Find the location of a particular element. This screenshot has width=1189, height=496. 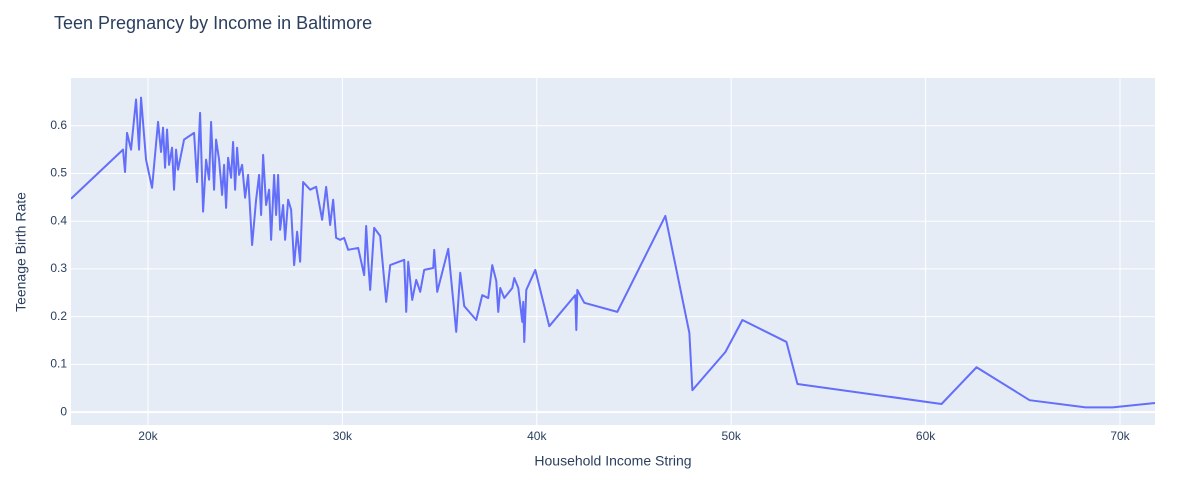

x-tick-label: 70k is located at coordinates (1120, 436).